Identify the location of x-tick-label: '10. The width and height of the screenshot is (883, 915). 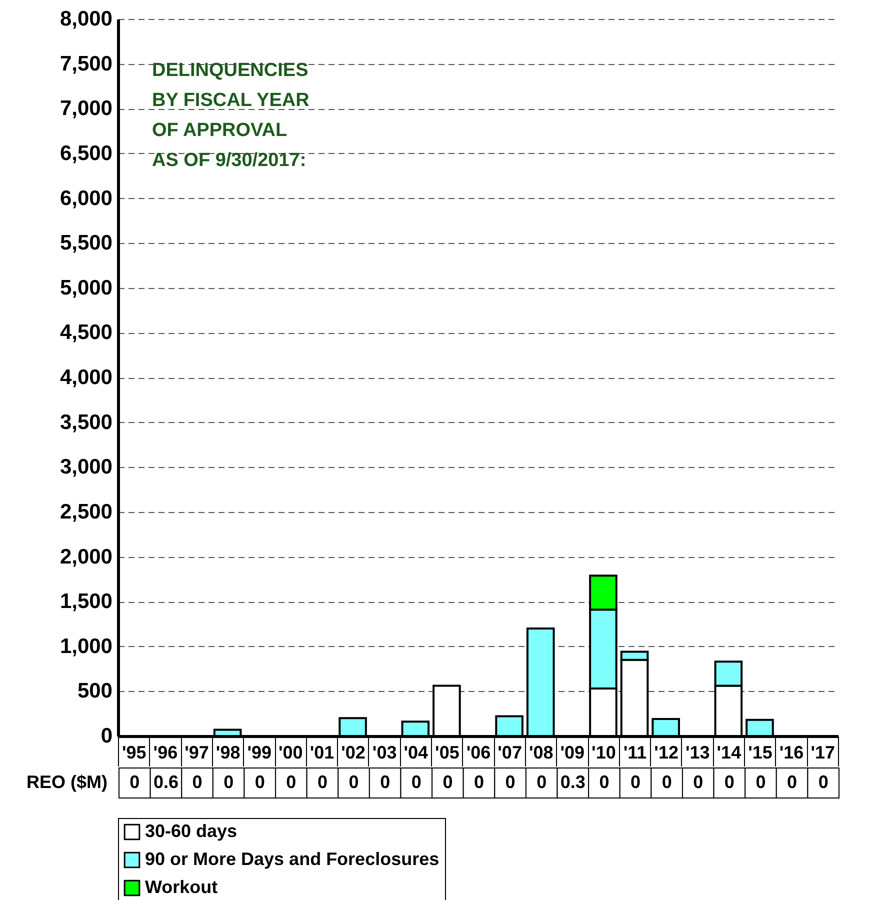
(604, 752).